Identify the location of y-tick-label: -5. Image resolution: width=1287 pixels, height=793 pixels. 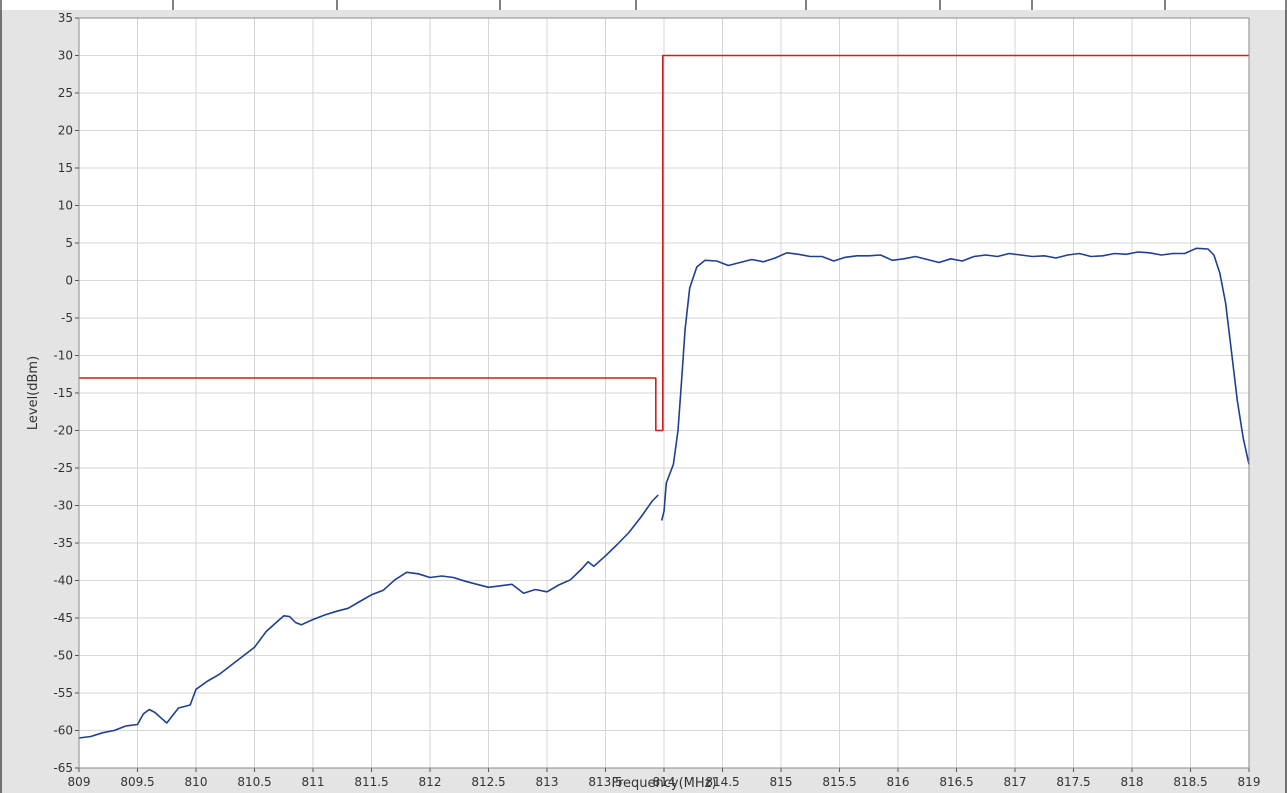
(67, 318).